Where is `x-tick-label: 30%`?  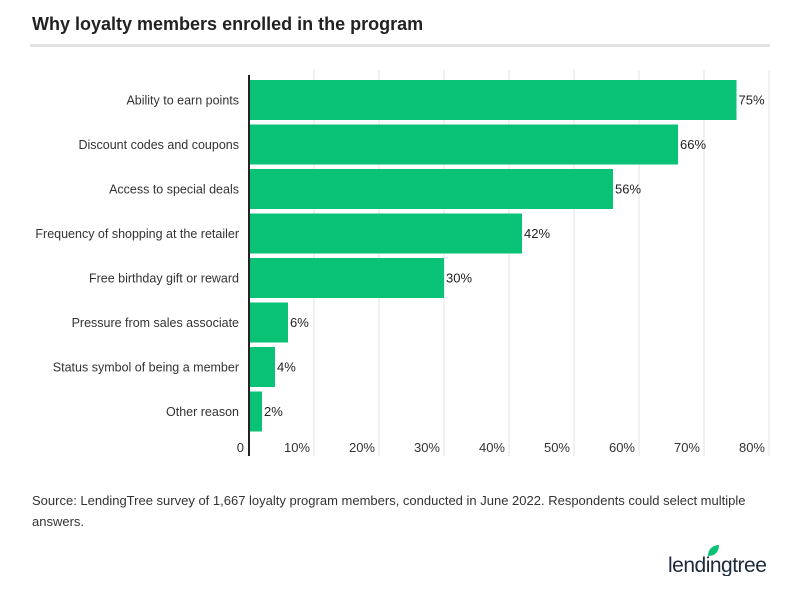
x-tick-label: 30% is located at coordinates (427, 447).